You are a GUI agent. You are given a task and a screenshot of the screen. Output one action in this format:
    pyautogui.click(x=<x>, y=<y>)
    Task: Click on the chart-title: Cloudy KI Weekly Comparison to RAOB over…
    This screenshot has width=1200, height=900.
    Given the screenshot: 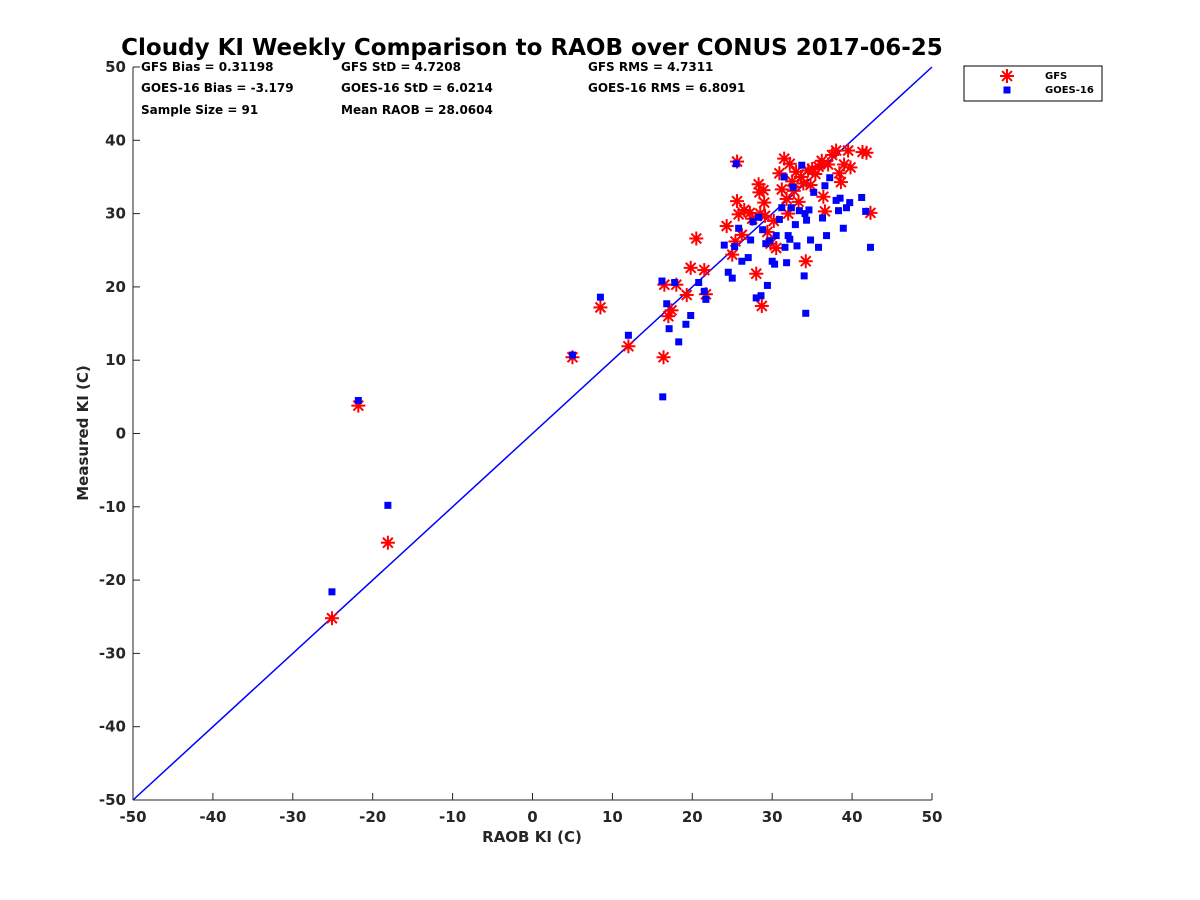 What is the action you would take?
    pyautogui.click(x=532, y=48)
    